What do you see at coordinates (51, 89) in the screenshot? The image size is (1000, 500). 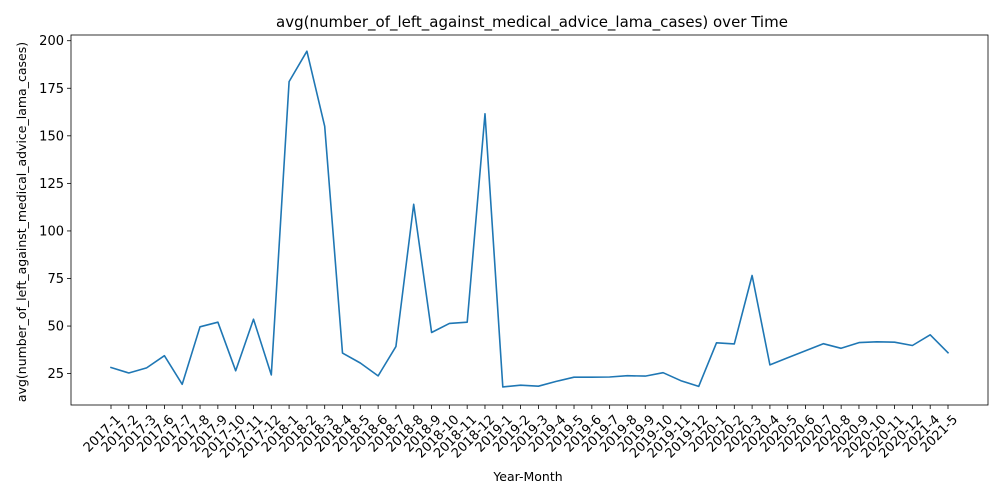 I see `y-tick-label: 175` at bounding box center [51, 89].